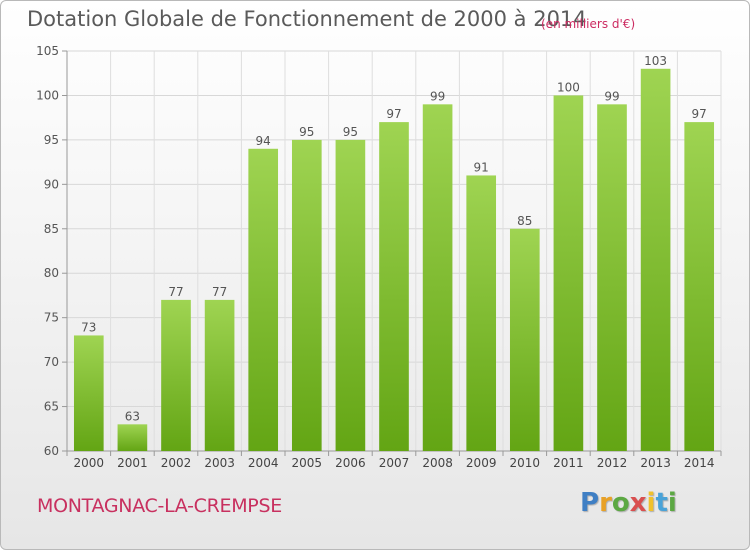 Image resolution: width=750 pixels, height=550 pixels. Describe the element at coordinates (263, 463) in the screenshot. I see `x-tick-label: 2004` at that location.